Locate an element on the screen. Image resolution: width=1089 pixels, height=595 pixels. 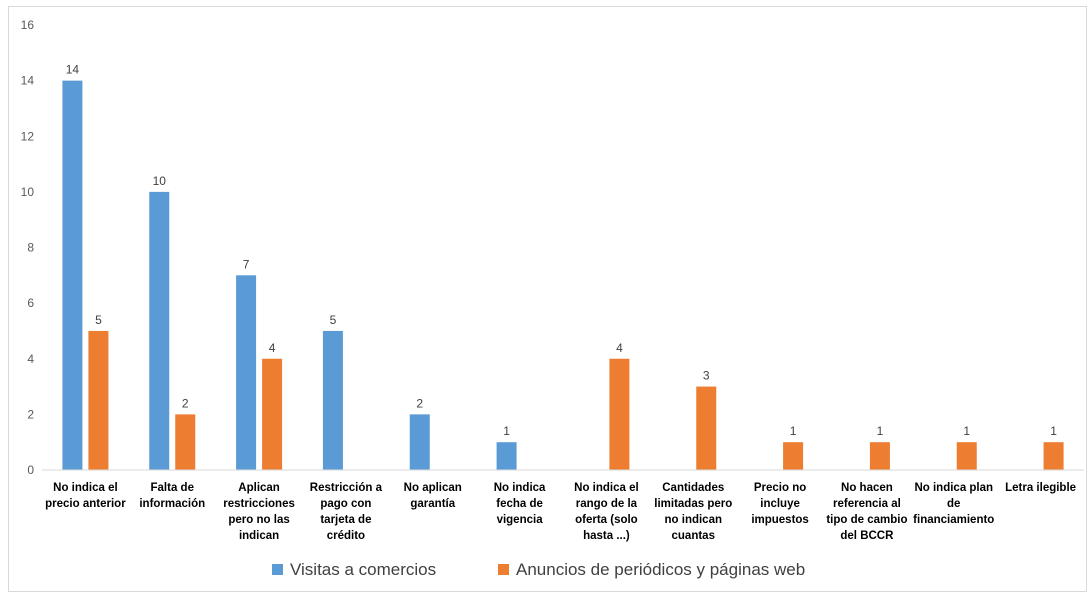
category-label-line: del BCCR is located at coordinates (867, 536).